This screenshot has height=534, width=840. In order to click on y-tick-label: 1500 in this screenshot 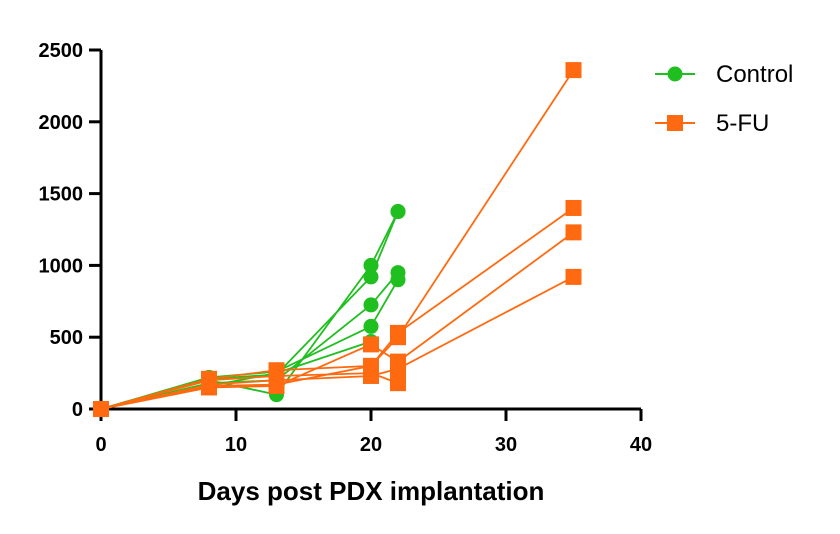, I will do `click(61, 195)`.